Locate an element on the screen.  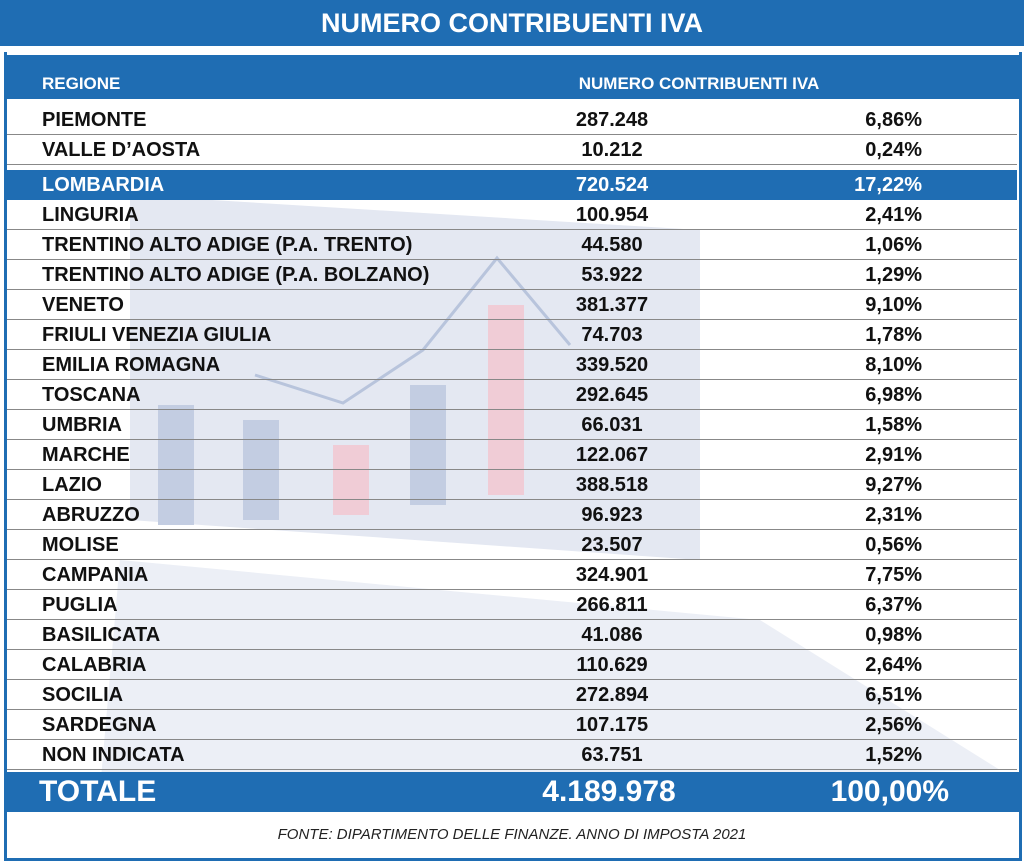
region: LAZIO is located at coordinates (72, 485).